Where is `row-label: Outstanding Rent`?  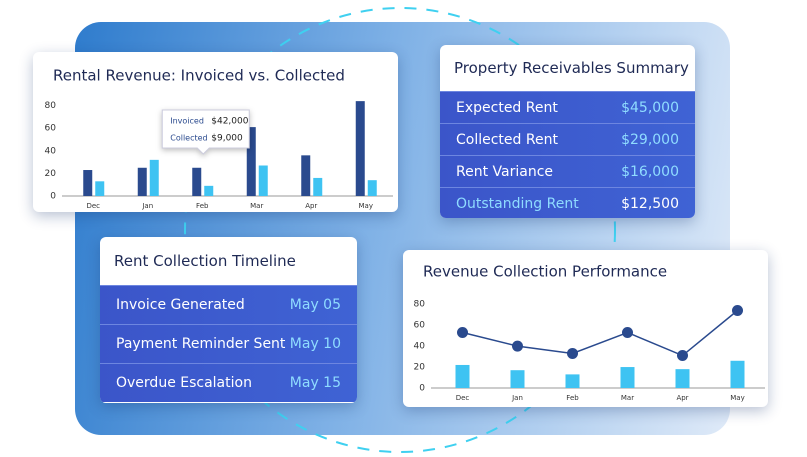
row-label: Outstanding Rent is located at coordinates (517, 203).